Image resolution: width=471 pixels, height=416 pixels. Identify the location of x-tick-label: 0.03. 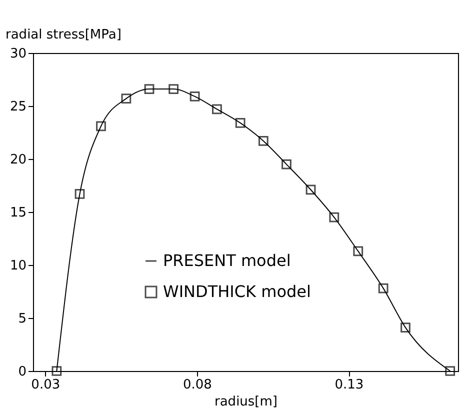
(45, 385).